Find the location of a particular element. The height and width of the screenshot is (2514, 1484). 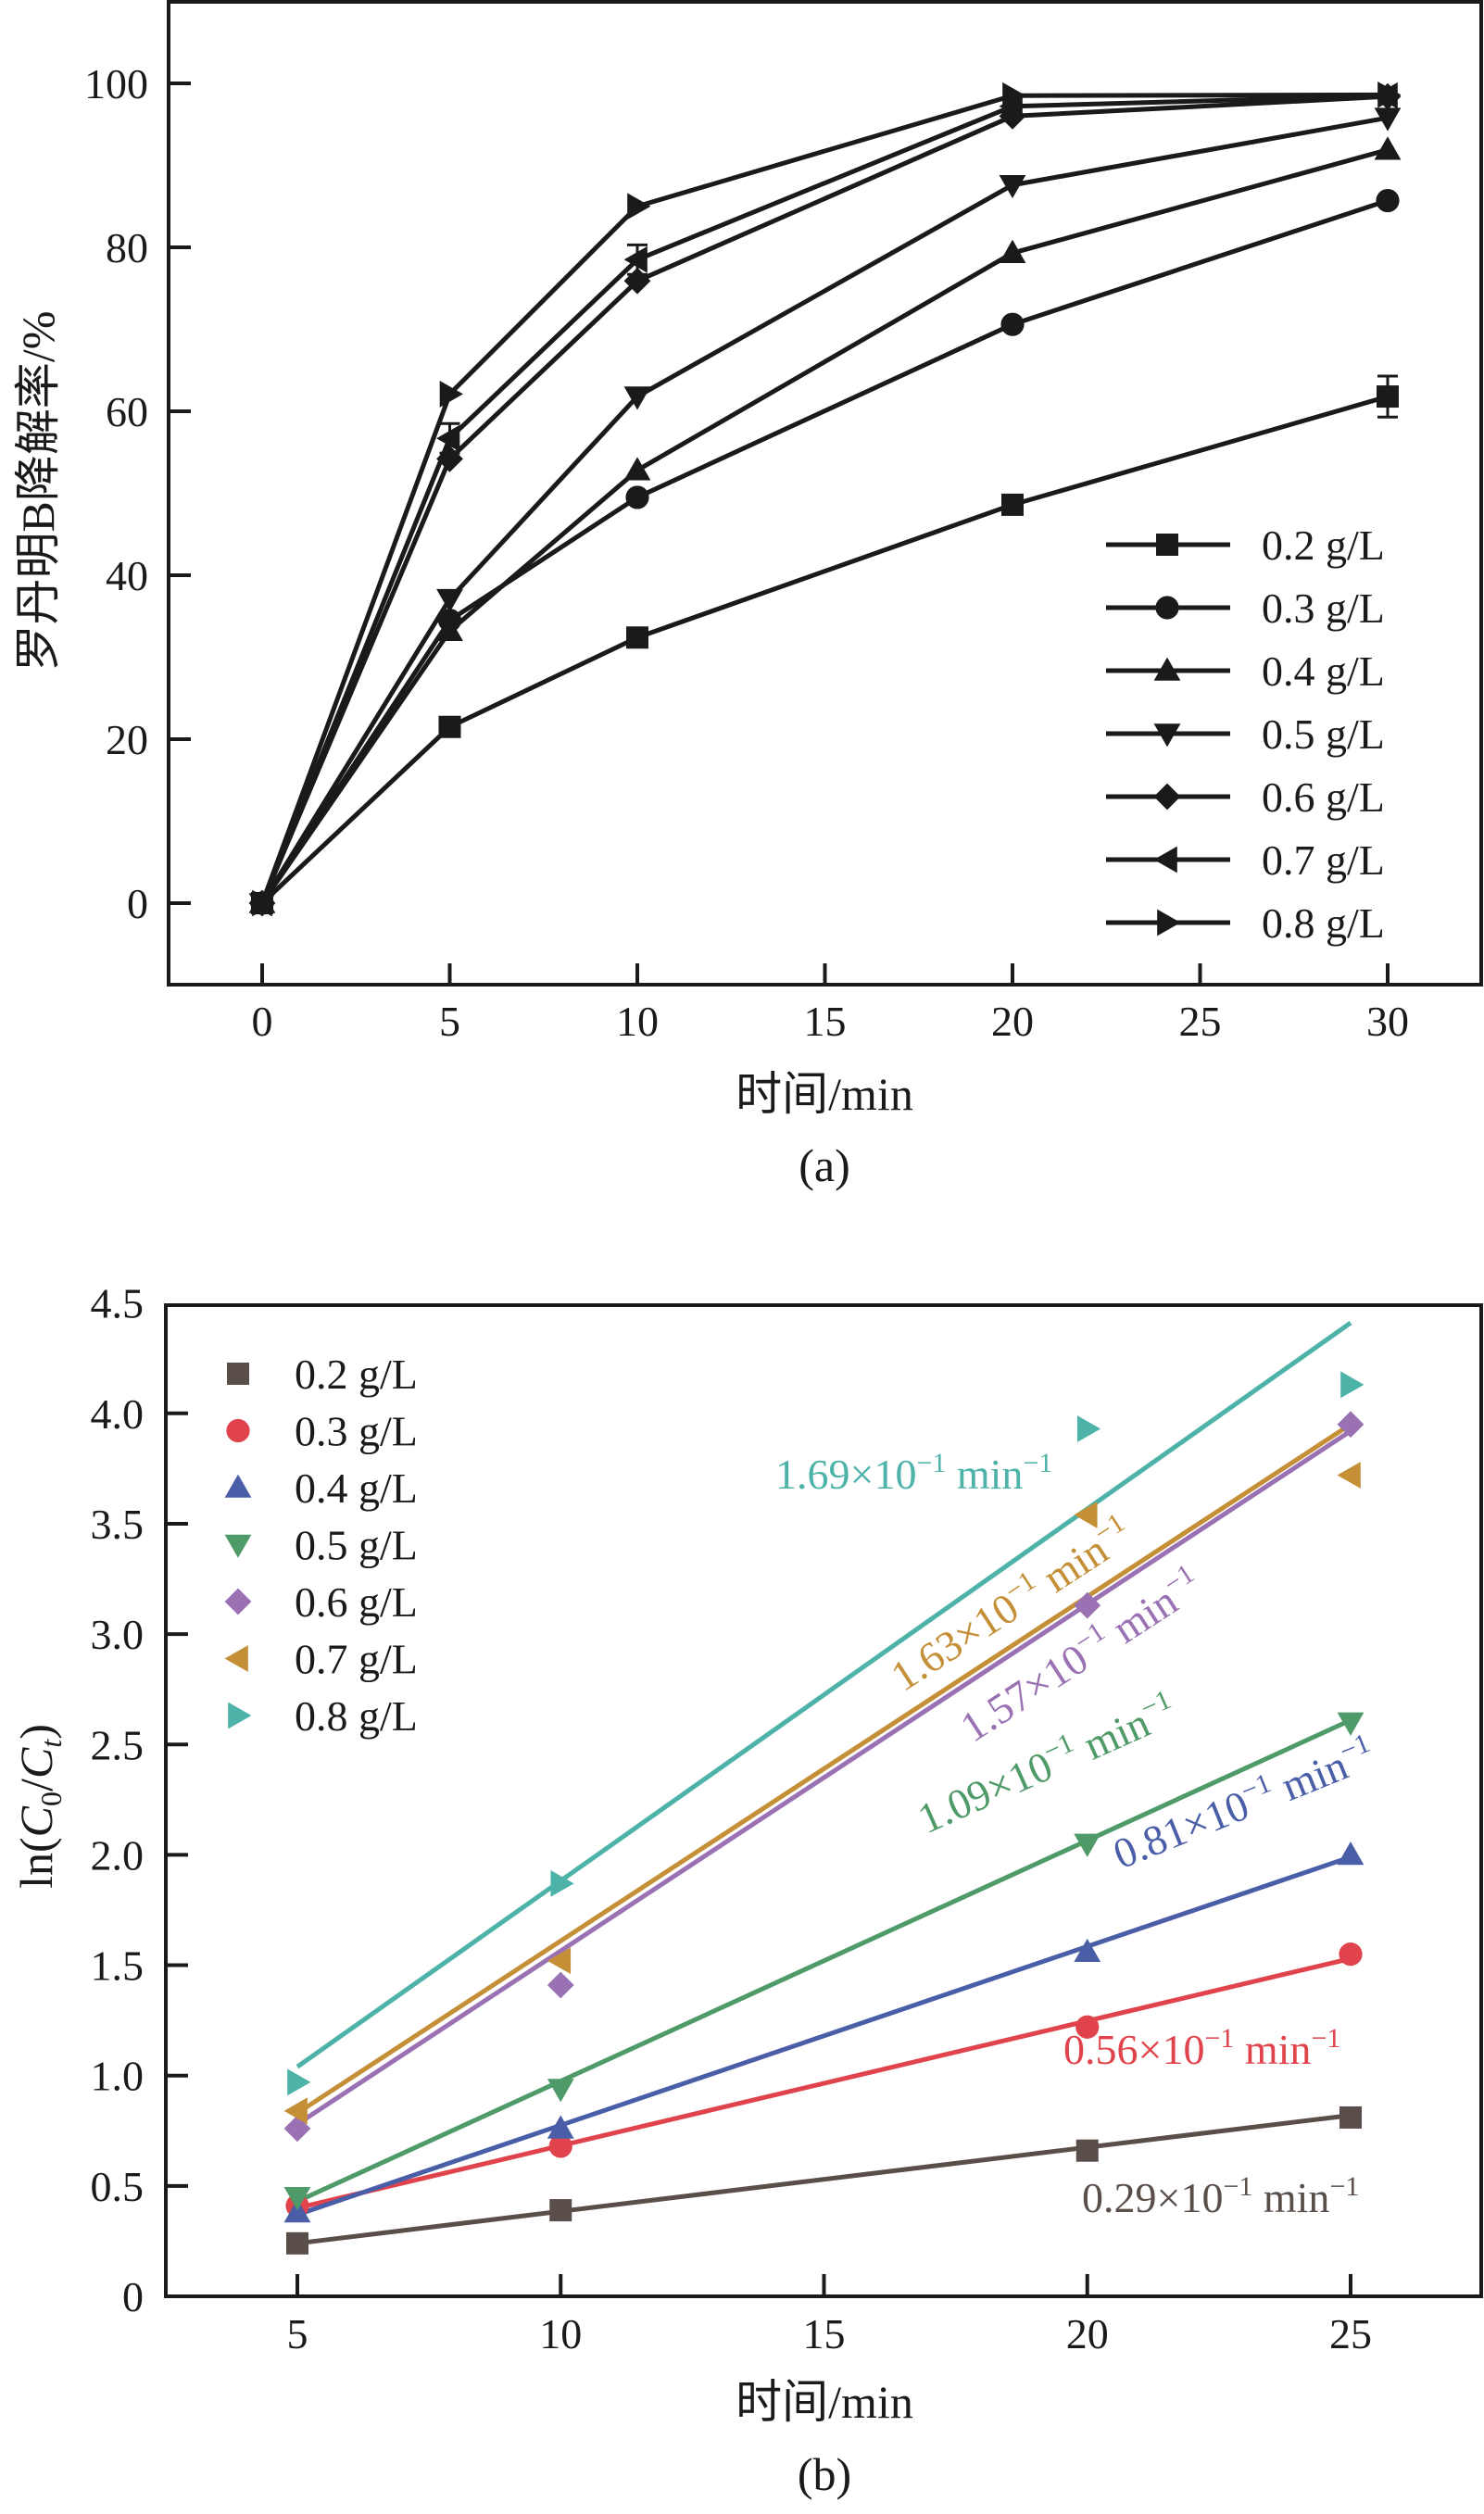

rate-label: 1.63×10−1 min−1 is located at coordinates (1011, 1603).